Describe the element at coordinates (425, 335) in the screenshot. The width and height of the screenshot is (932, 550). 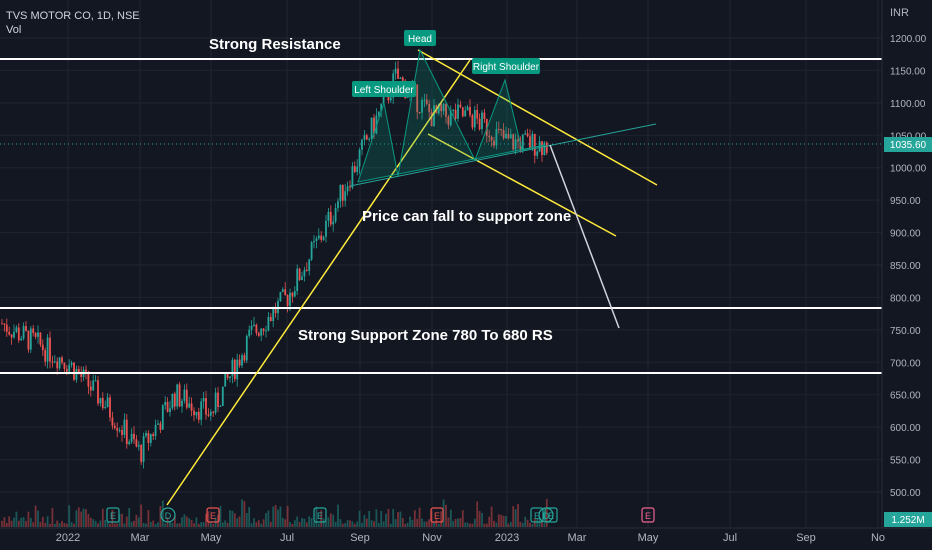
I see `support-annotation: Strong Support Zone 780 To 680 RS` at that location.